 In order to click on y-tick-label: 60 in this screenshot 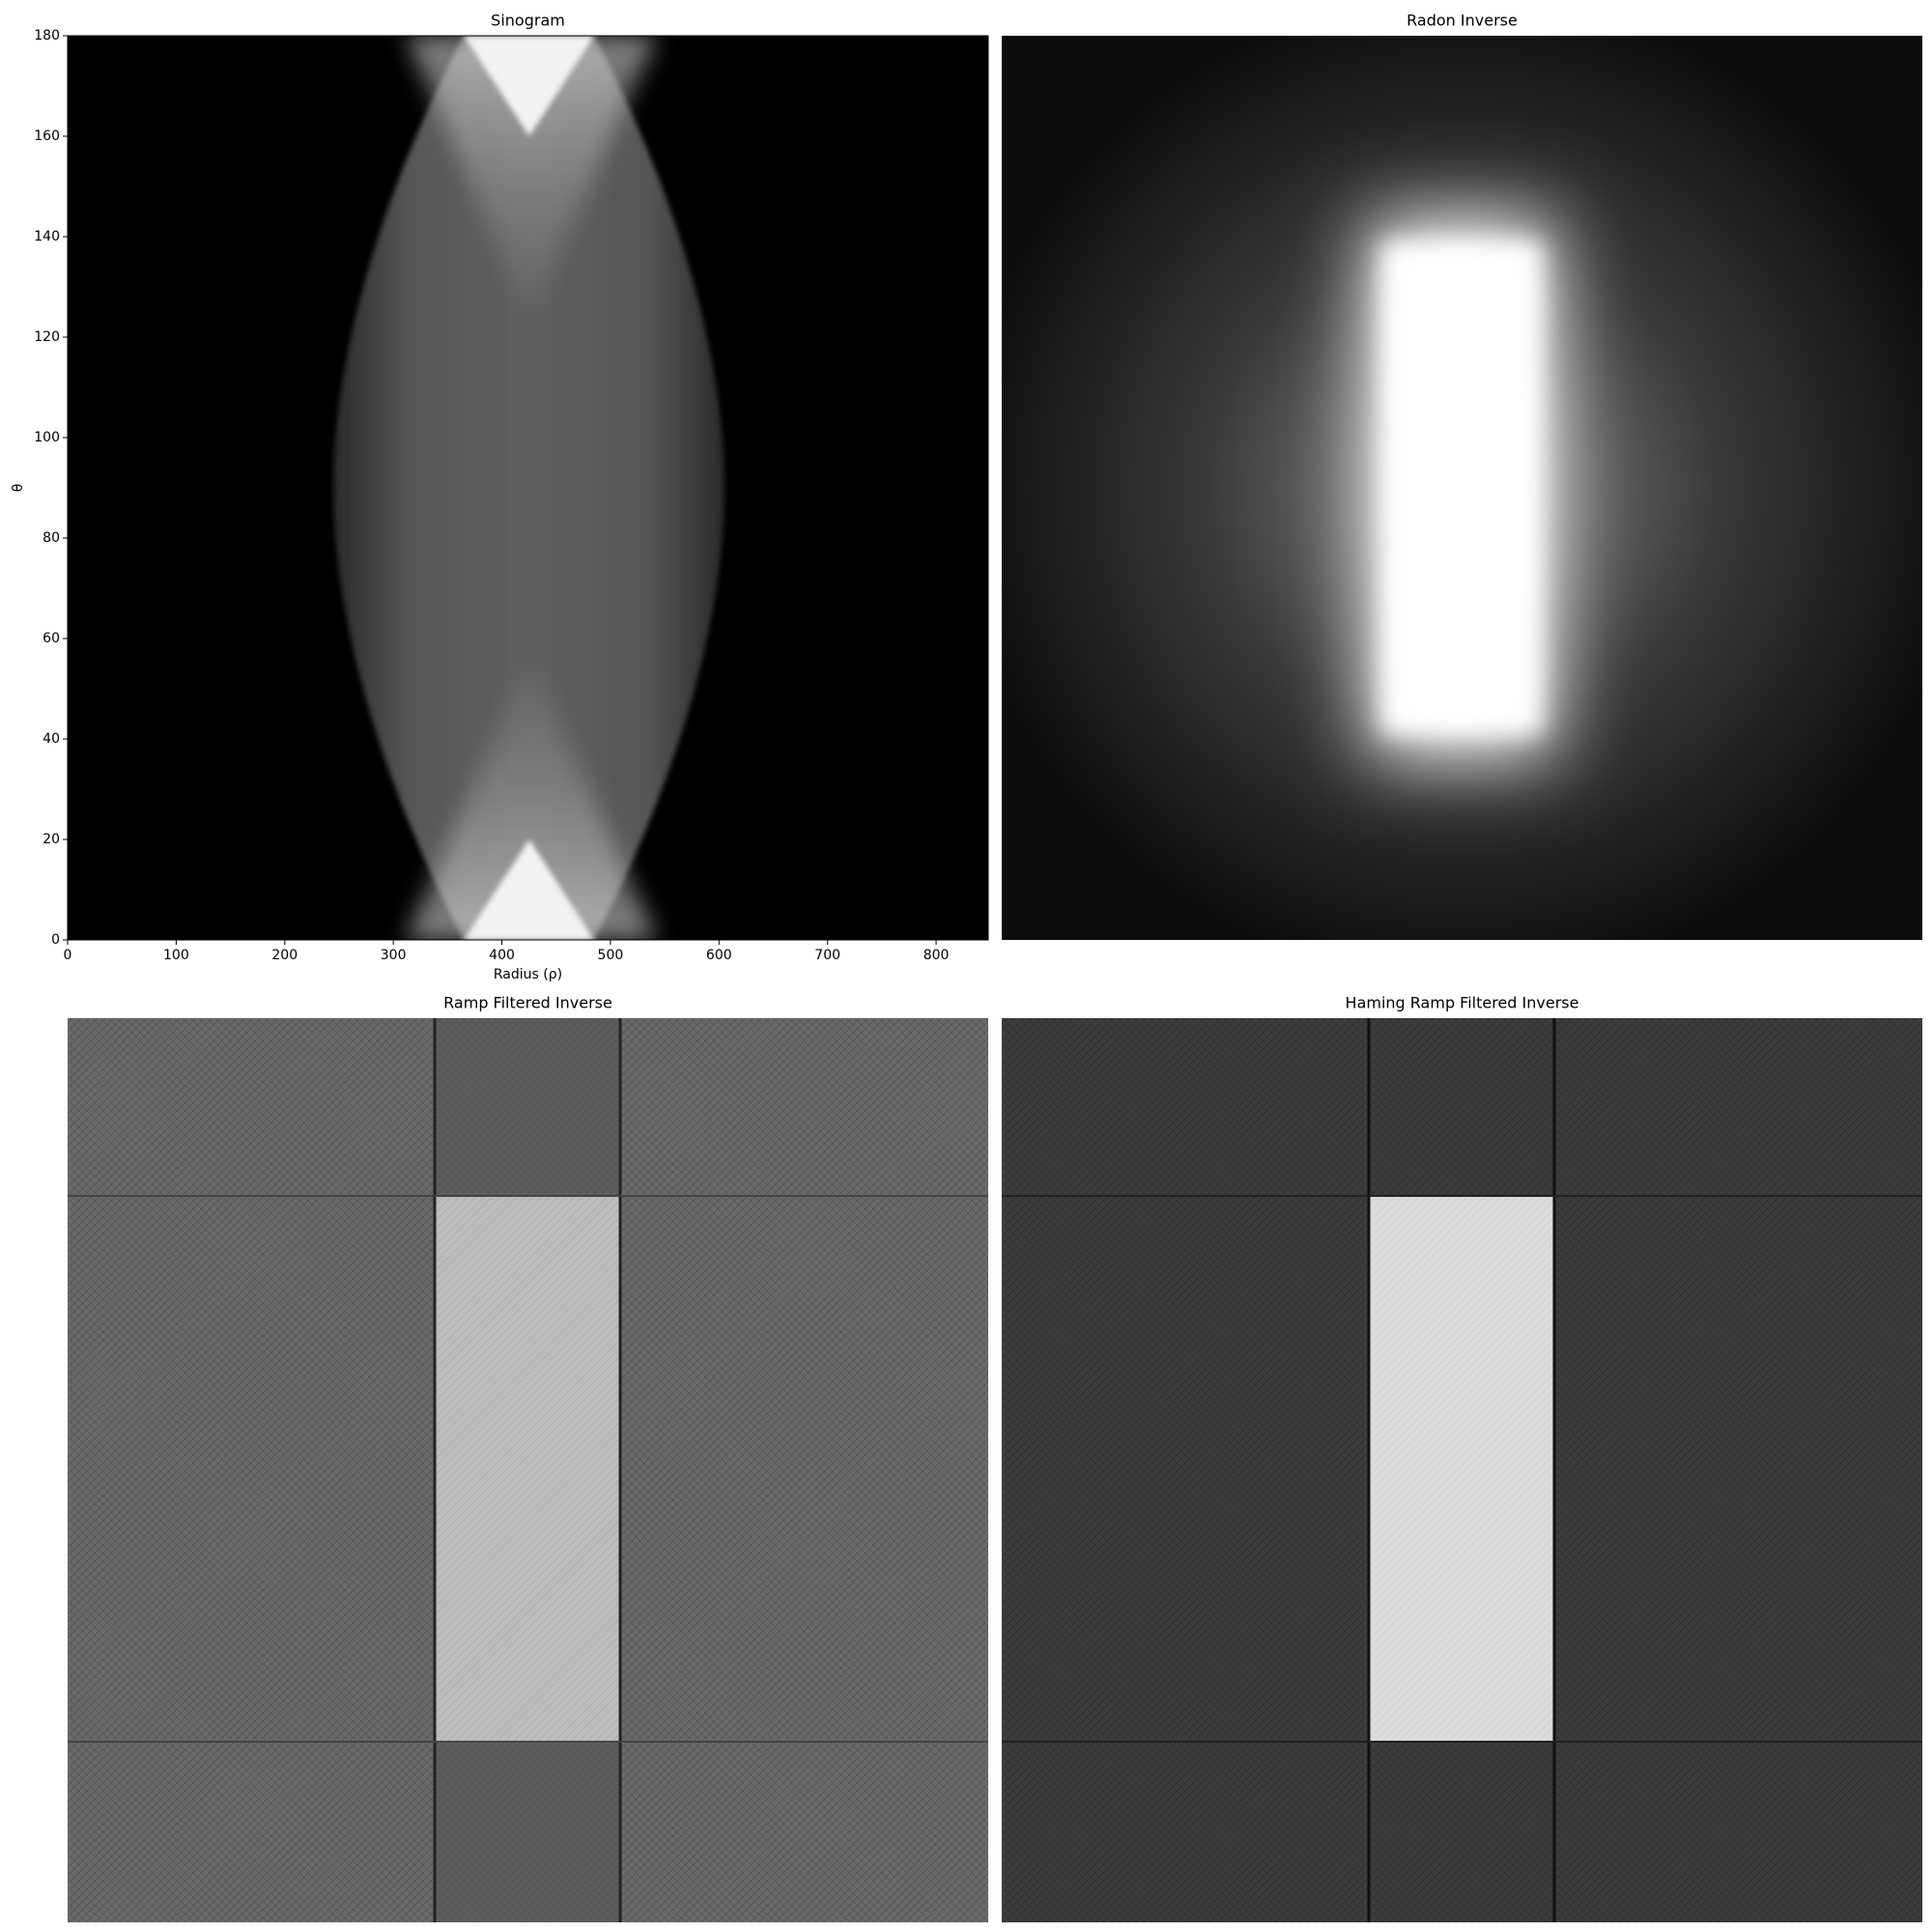, I will do `click(51, 638)`.